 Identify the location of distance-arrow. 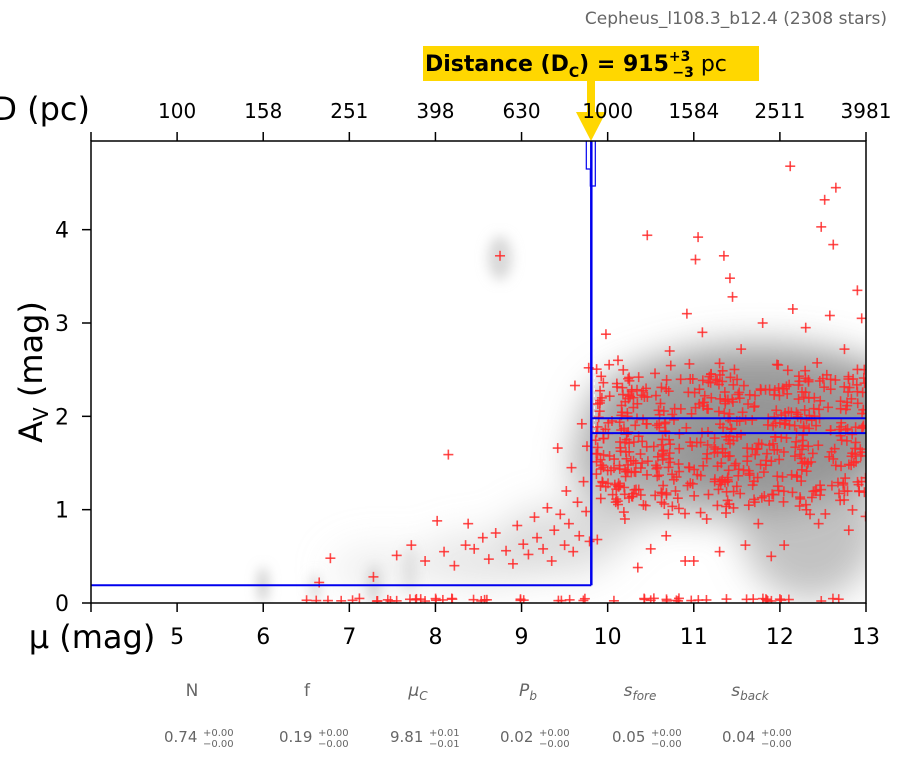
(591, 111).